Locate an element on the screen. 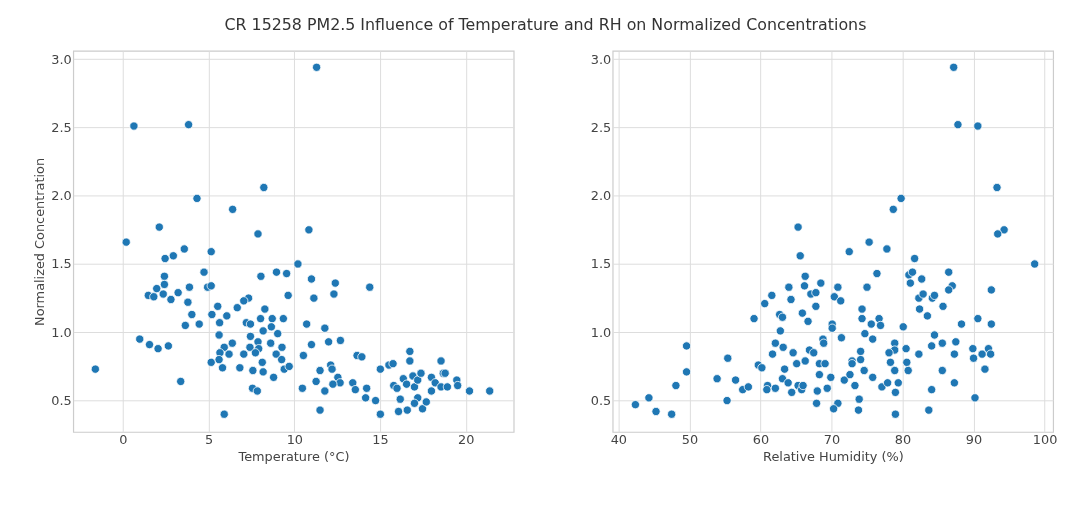  x-tick-label: 0 is located at coordinates (123, 440).